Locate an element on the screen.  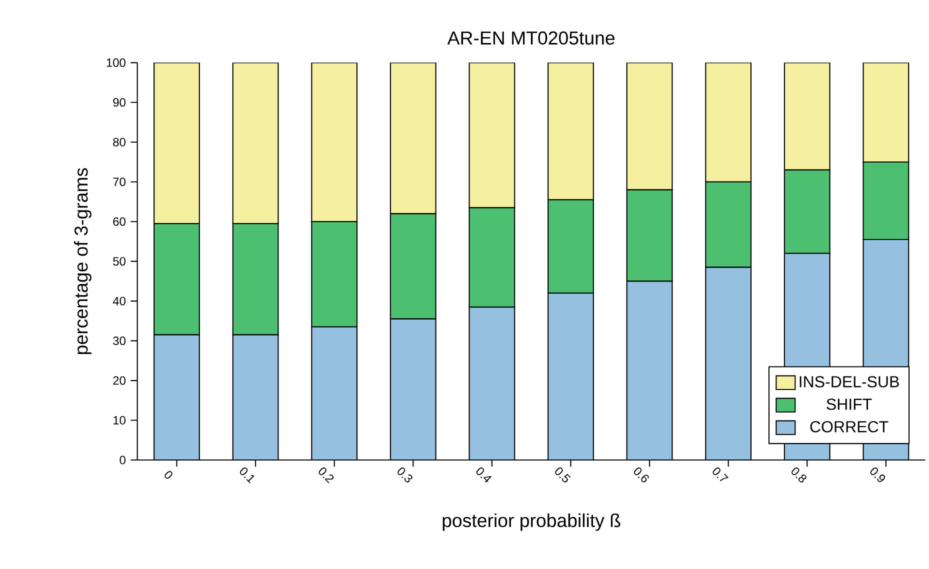
chart-title: AR-EN MT0205tune is located at coordinates (531, 38).